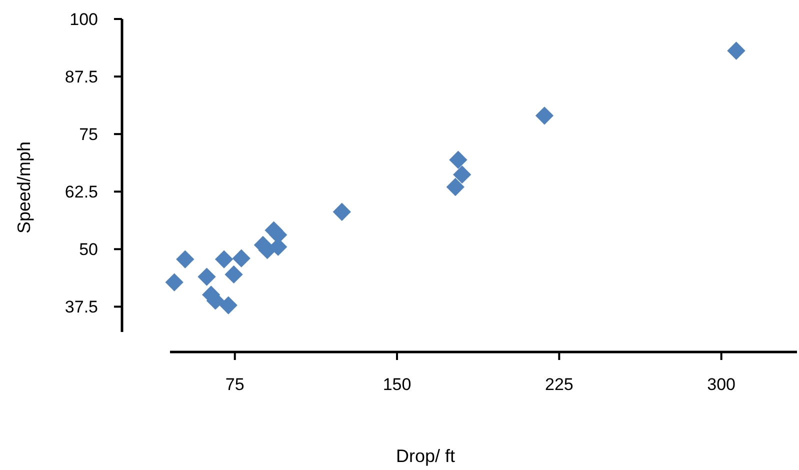 Image resolution: width=799 pixels, height=470 pixels. Describe the element at coordinates (84, 19) in the screenshot. I see `y-tick-label: 100` at that location.